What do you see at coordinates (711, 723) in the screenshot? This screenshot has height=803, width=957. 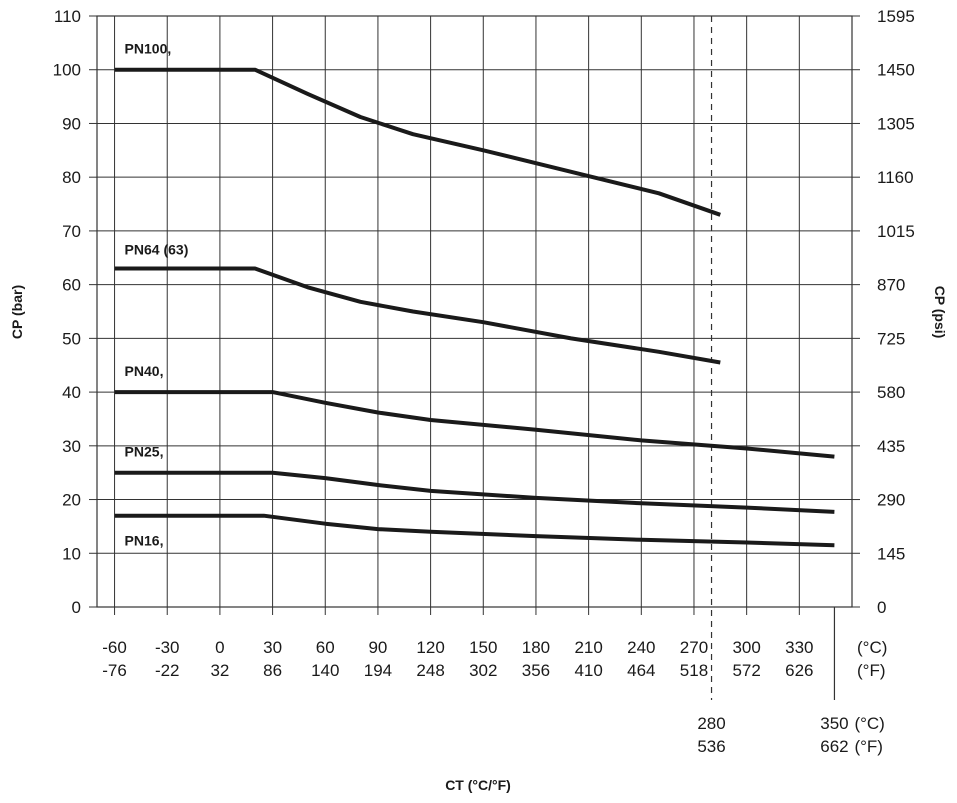 I see `marker-label-celsius: 280` at bounding box center [711, 723].